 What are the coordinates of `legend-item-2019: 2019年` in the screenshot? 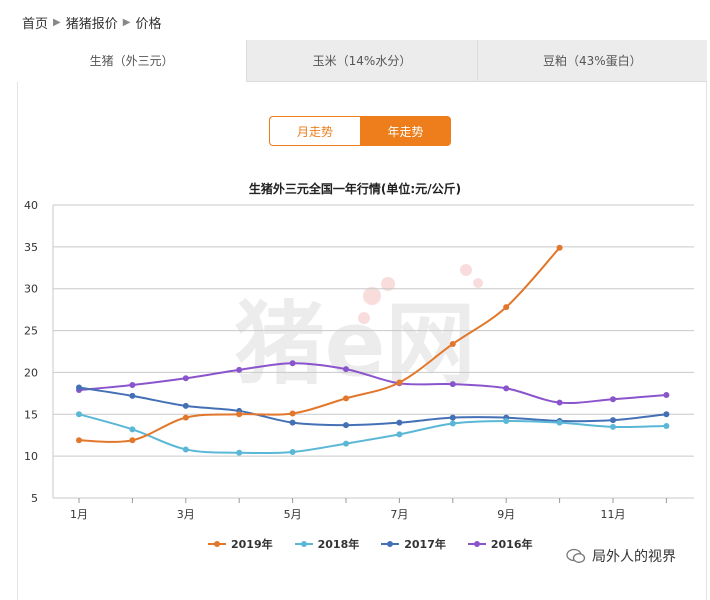 It's located at (240, 544).